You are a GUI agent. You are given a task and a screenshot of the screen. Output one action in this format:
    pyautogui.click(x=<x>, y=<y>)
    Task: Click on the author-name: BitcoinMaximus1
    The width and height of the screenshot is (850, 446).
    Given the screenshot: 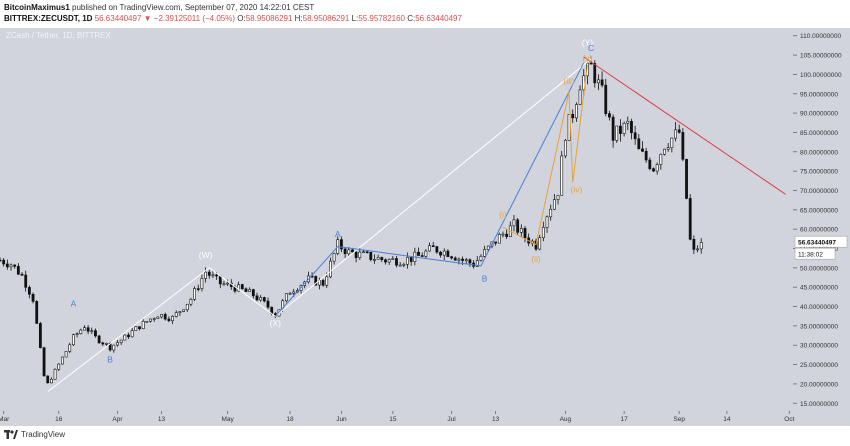 What is the action you would take?
    pyautogui.click(x=37, y=7)
    